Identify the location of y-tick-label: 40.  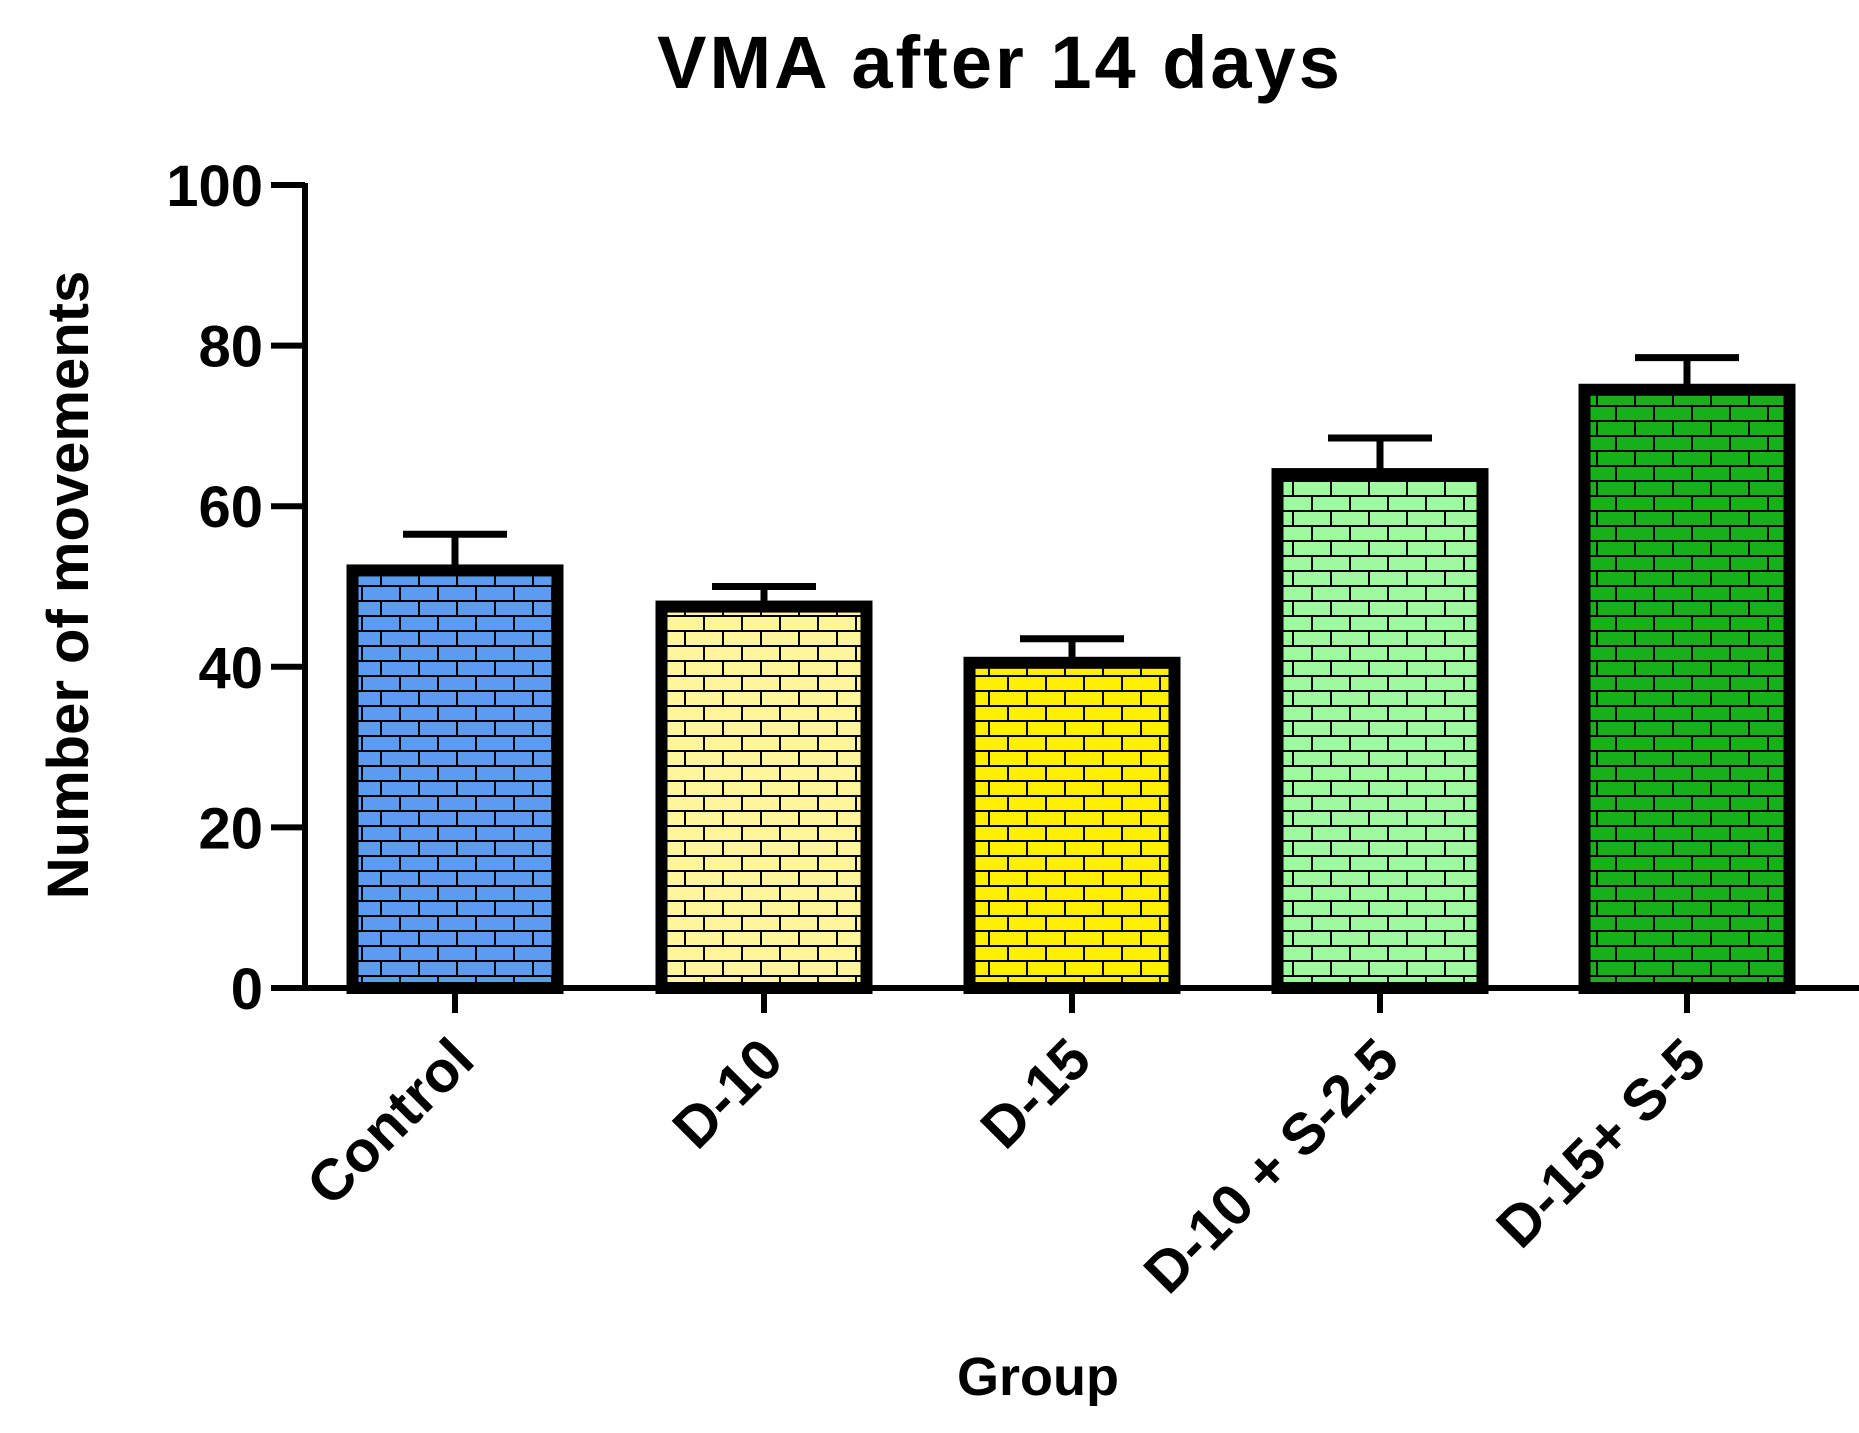
(230, 668).